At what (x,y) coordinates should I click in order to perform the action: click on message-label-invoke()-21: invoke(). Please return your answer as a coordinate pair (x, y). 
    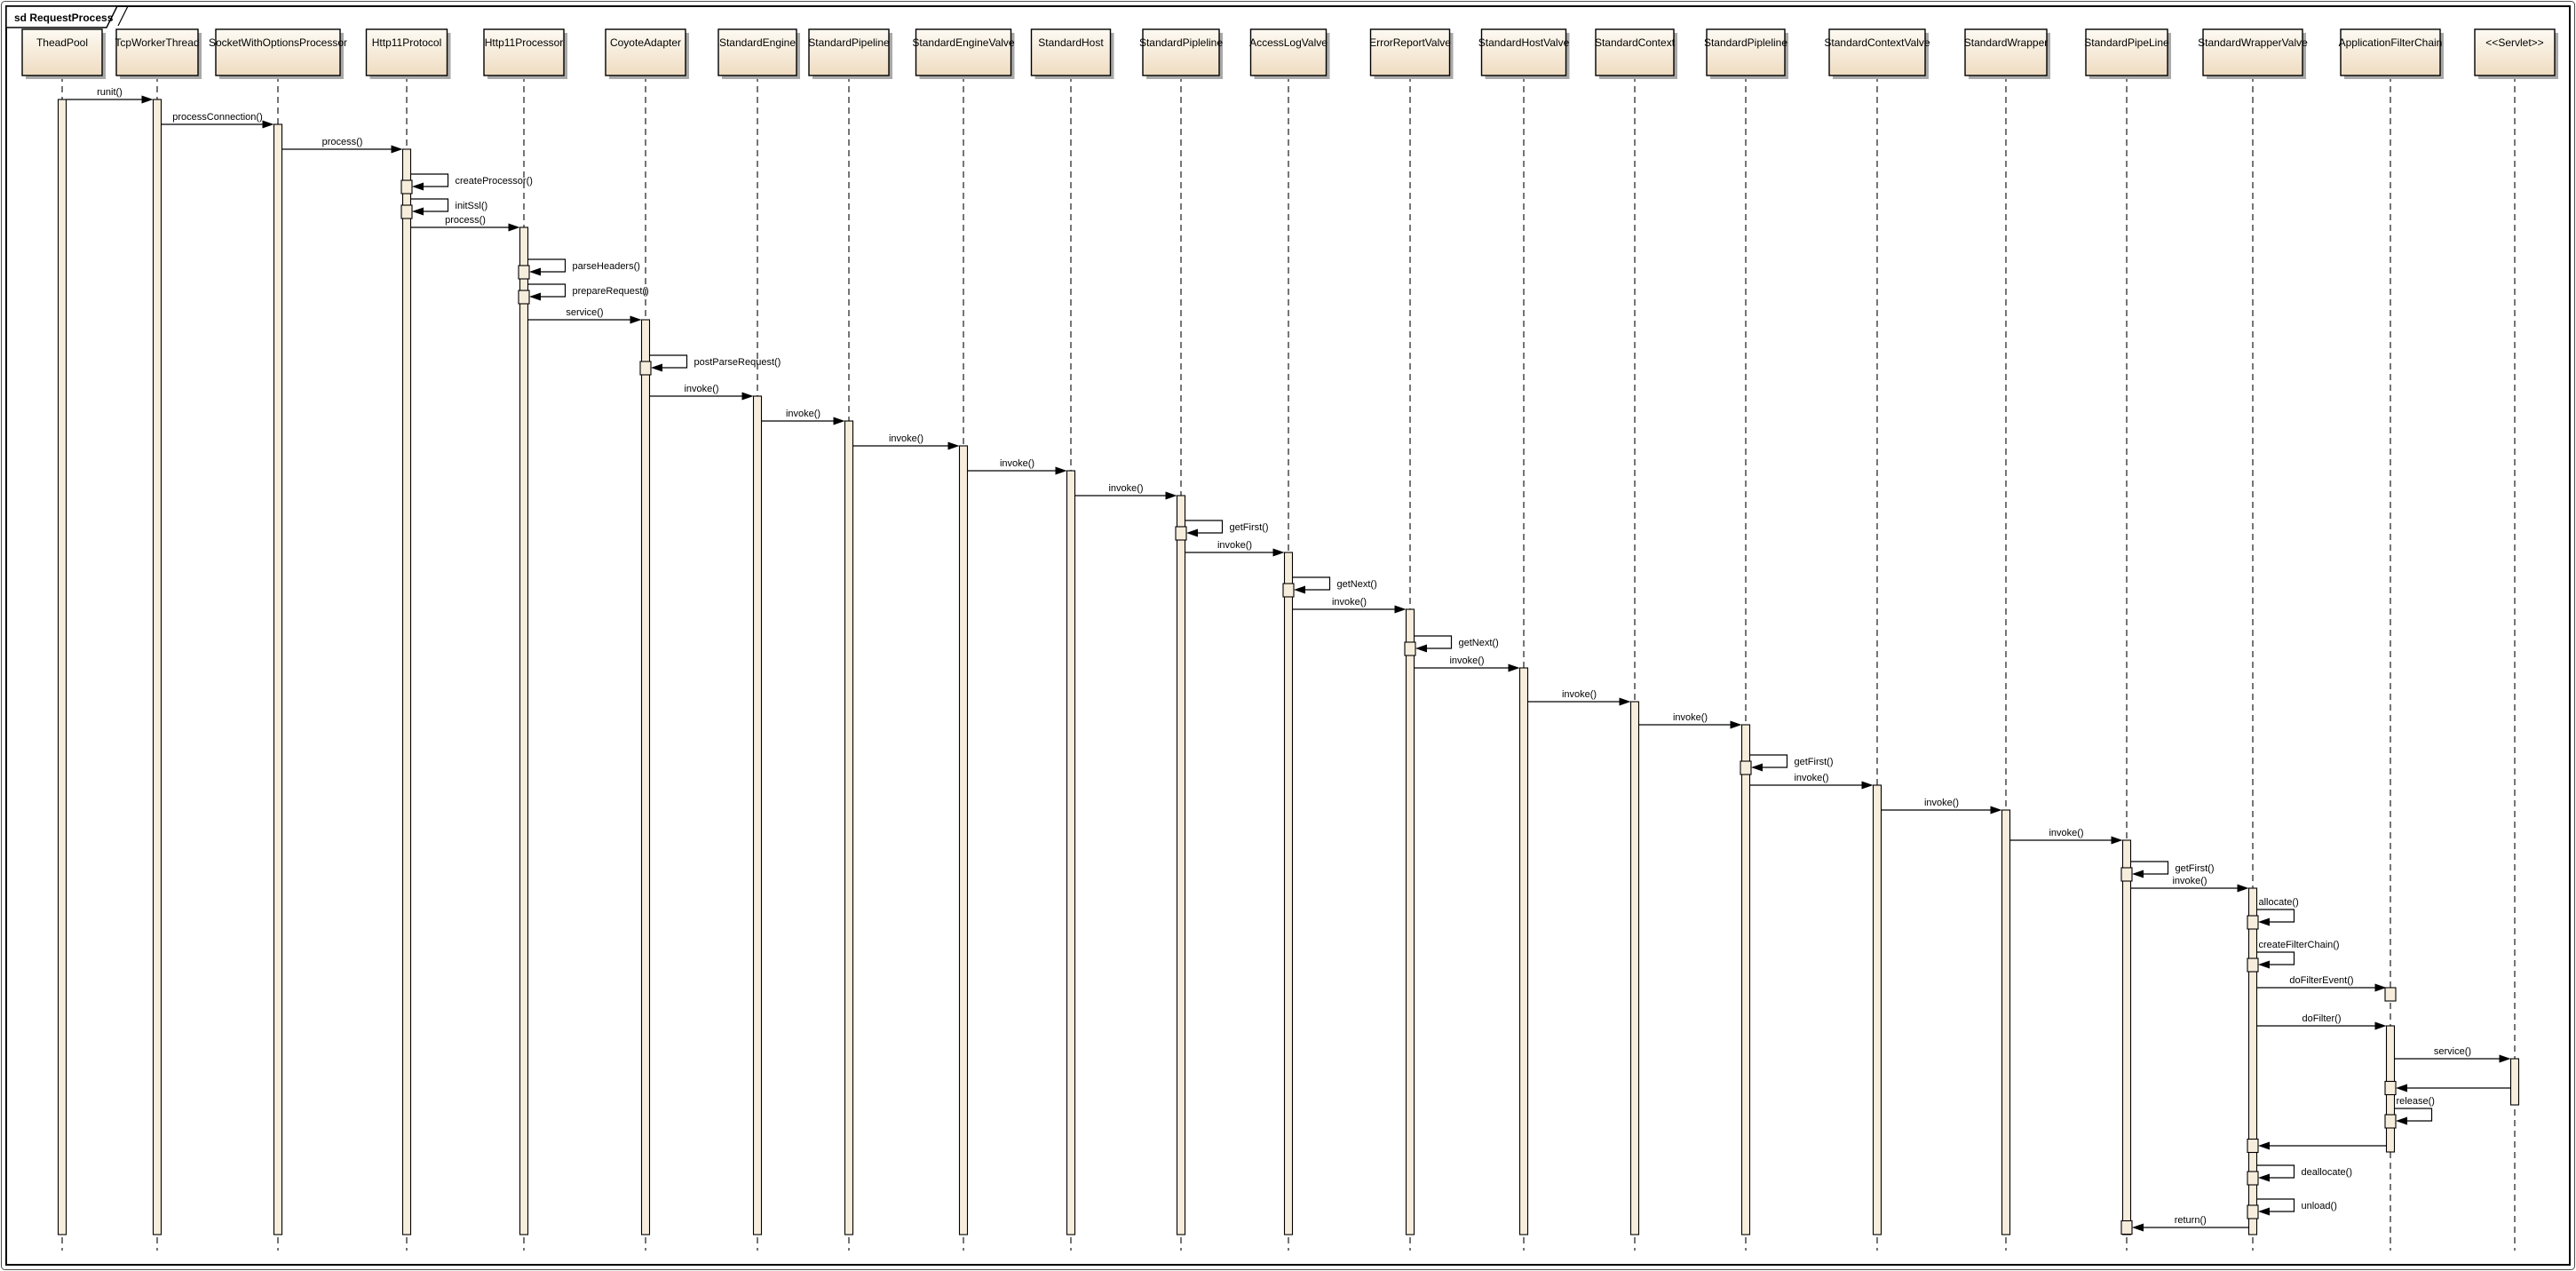
    Looking at the image, I should click on (1579, 695).